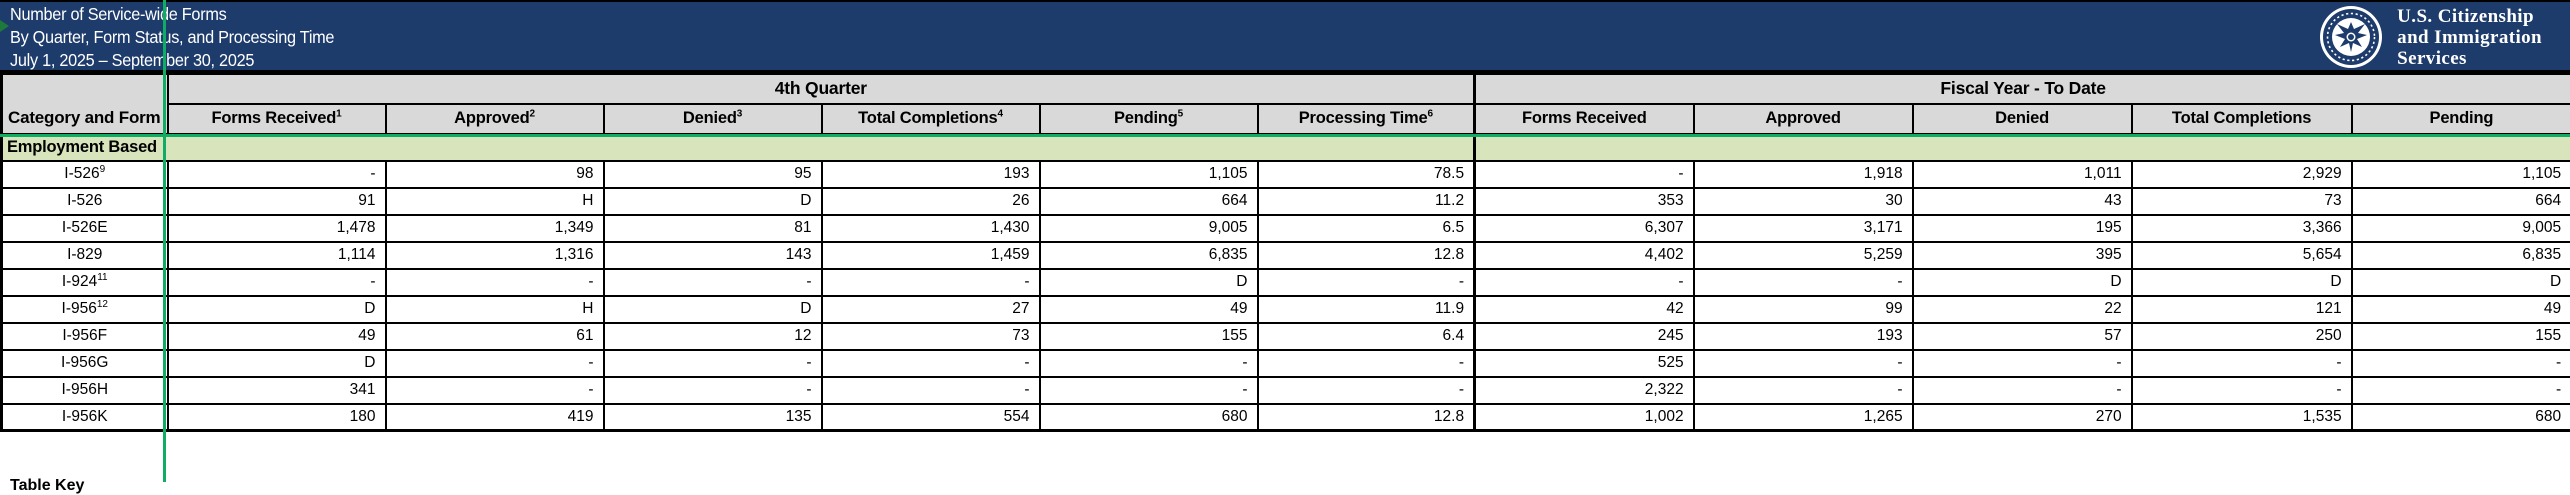 This screenshot has height=495, width=2570. What do you see at coordinates (2022, 336) in the screenshot?
I see `fy-value-cell: 57` at bounding box center [2022, 336].